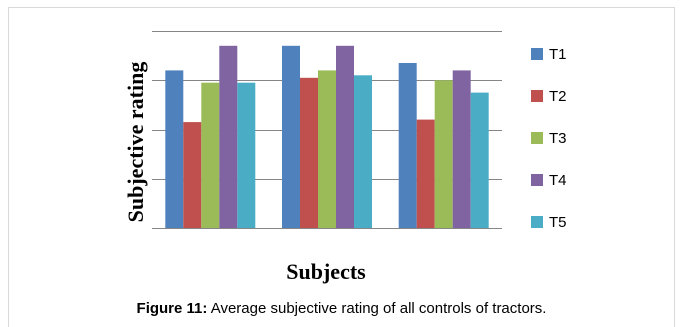  I want to click on legend-item: T1, so click(549, 54).